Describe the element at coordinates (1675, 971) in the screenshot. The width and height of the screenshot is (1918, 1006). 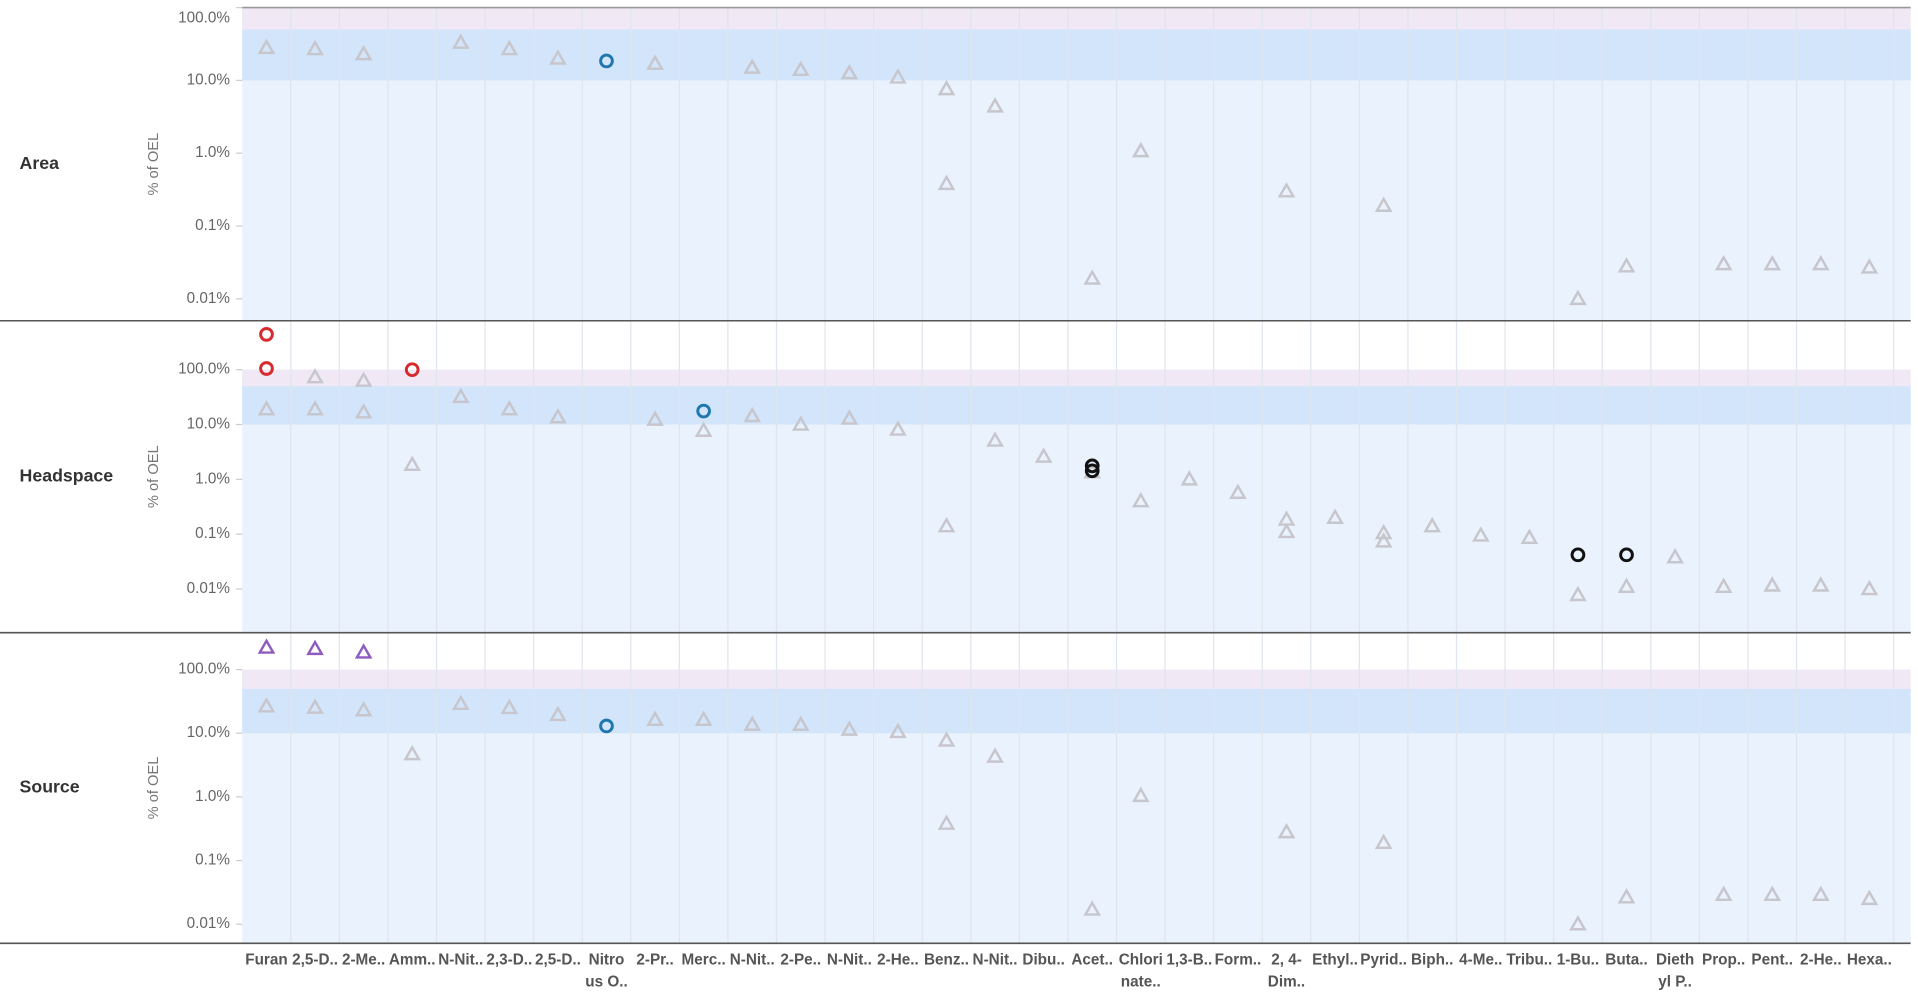
I see `x-tick-label: Dieth yl P..` at that location.